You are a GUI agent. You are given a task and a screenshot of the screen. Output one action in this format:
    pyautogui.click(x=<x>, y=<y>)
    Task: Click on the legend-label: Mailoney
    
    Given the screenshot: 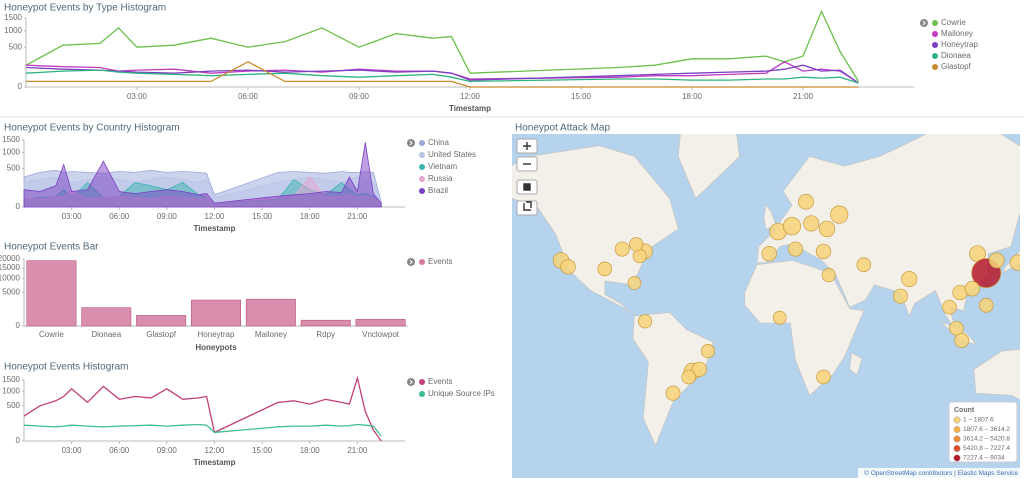 What is the action you would take?
    pyautogui.click(x=957, y=33)
    